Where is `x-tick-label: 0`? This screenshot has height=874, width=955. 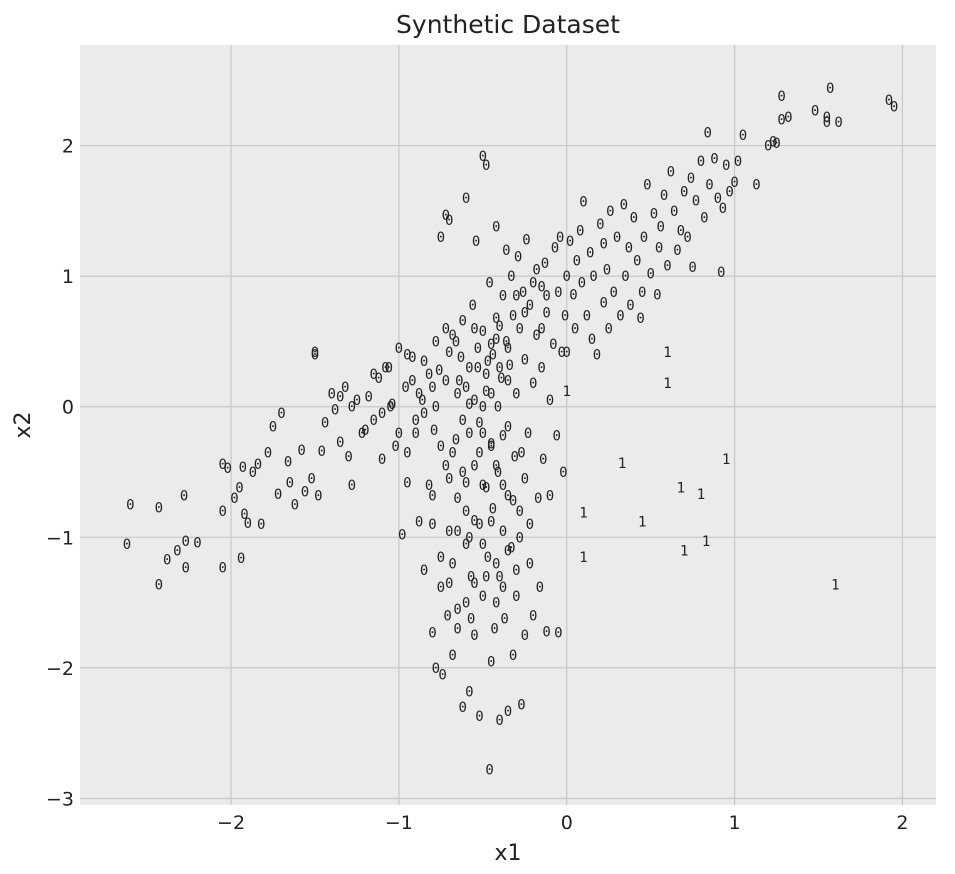 x-tick-label: 0 is located at coordinates (567, 823).